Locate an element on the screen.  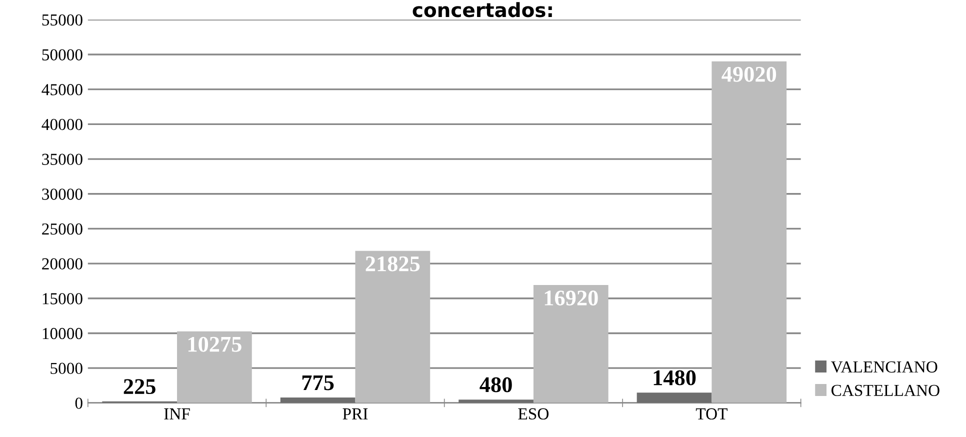
data-label: 775 is located at coordinates (318, 382).